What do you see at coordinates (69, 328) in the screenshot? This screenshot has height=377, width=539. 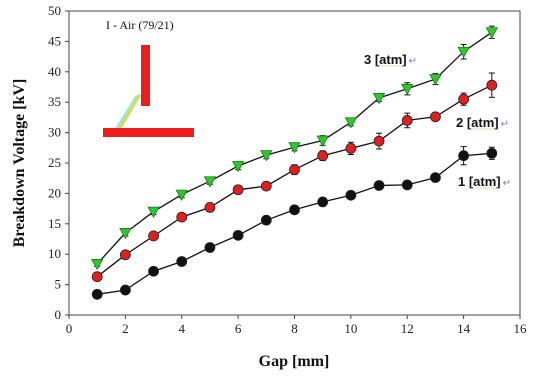 I see `x-tick-label: 0` at bounding box center [69, 328].